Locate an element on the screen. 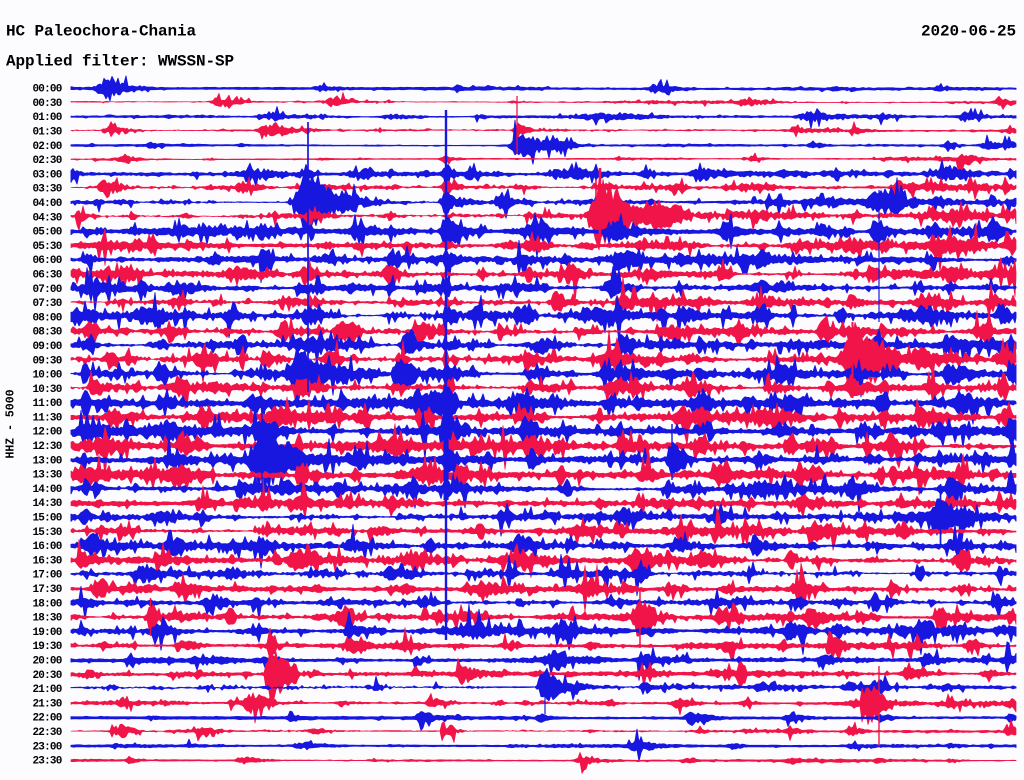 The height and width of the screenshot is (780, 1024). svg-text: 21:00 is located at coordinates (46, 690).